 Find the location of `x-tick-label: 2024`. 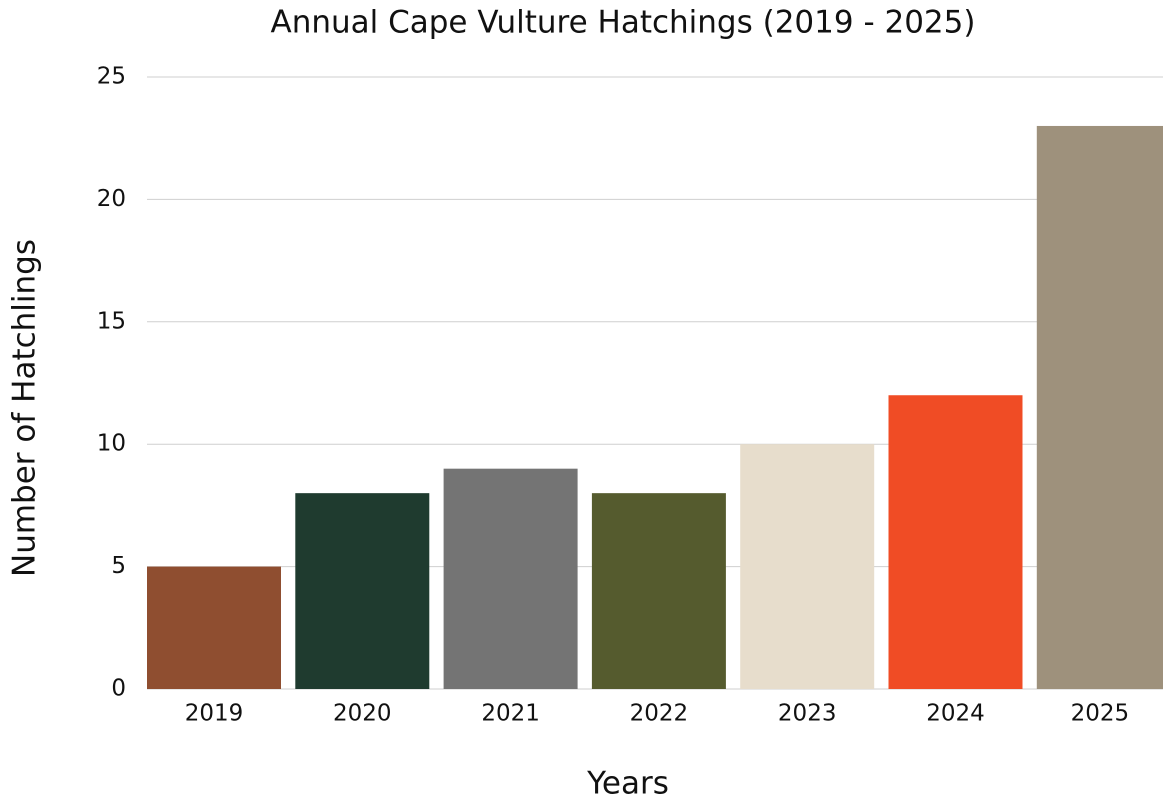

x-tick-label: 2024 is located at coordinates (955, 714).